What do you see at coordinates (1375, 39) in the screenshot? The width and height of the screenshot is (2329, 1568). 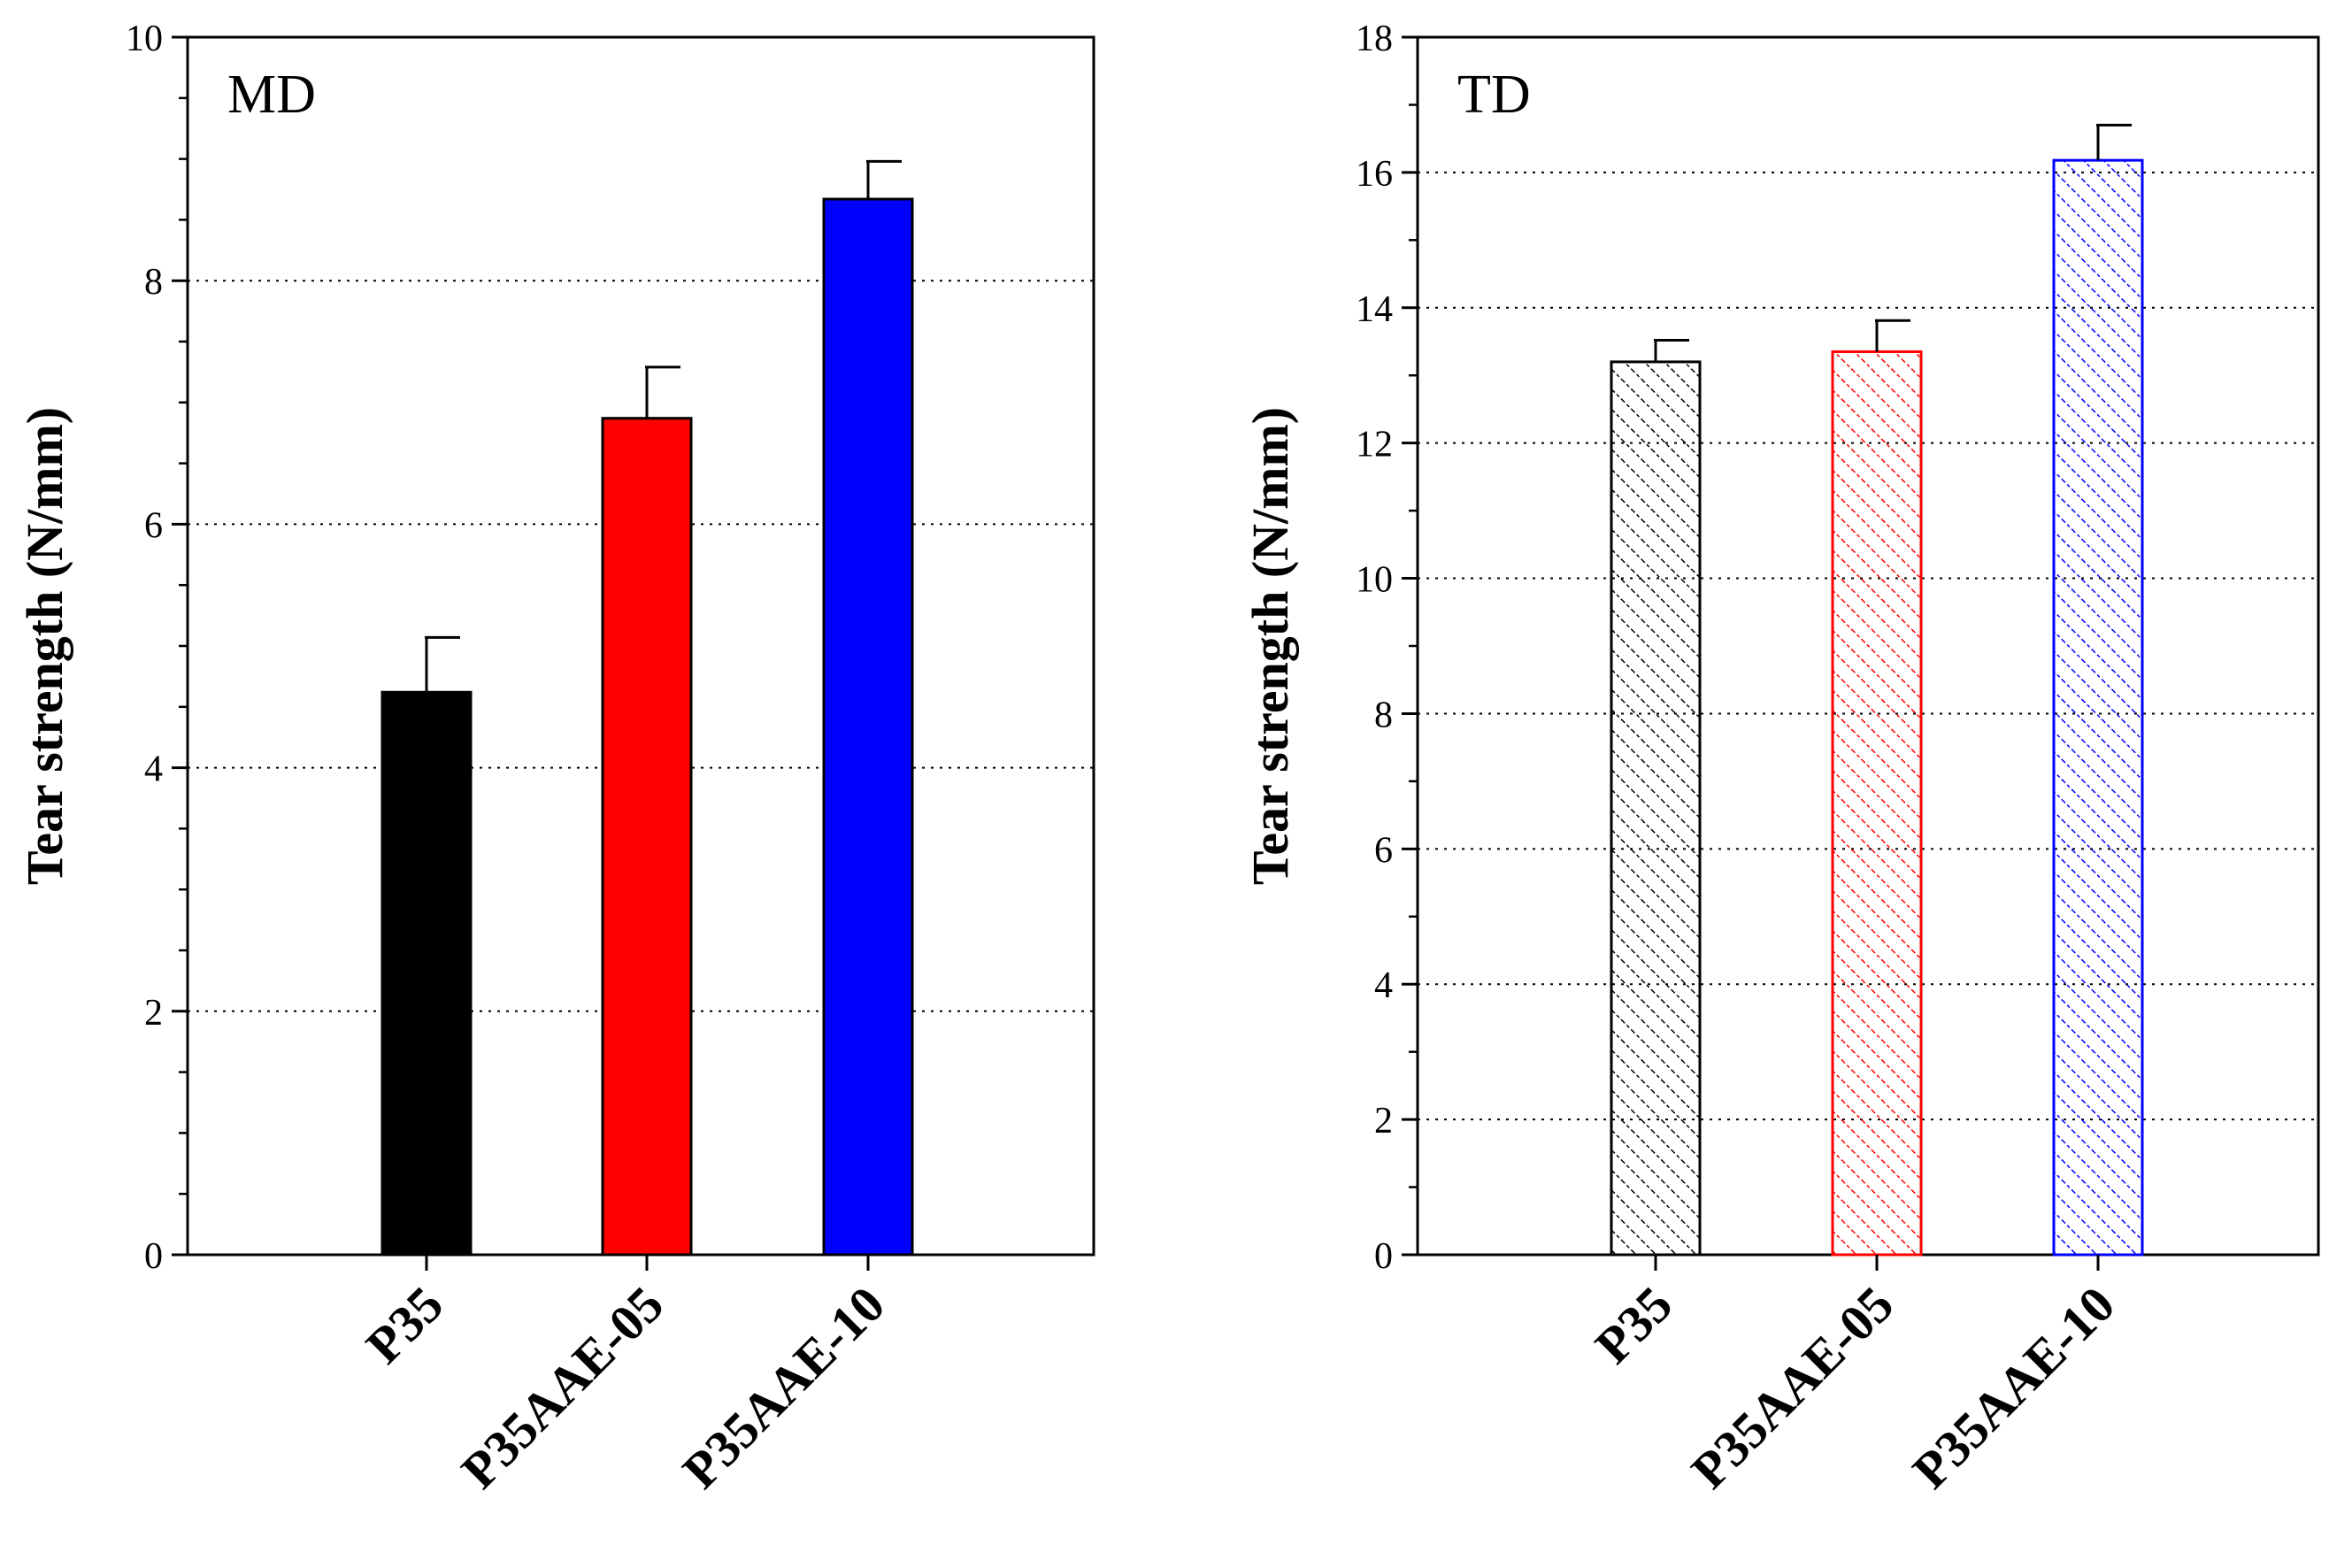 I see `y-tick-label: 18` at bounding box center [1375, 39].